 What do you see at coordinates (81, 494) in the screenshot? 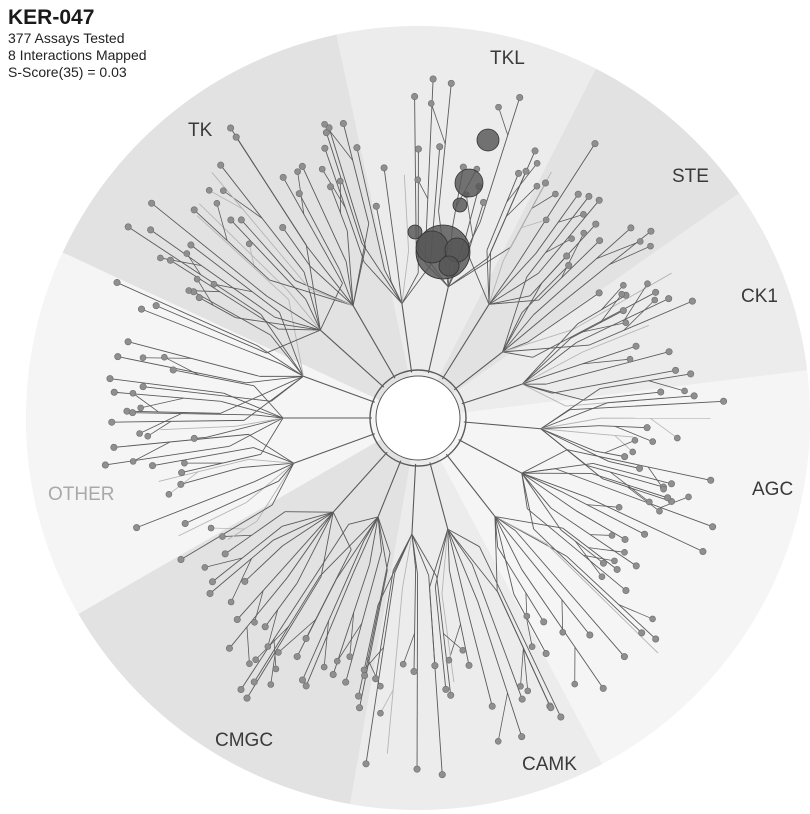
I see `group-label-other: OTHER` at bounding box center [81, 494].